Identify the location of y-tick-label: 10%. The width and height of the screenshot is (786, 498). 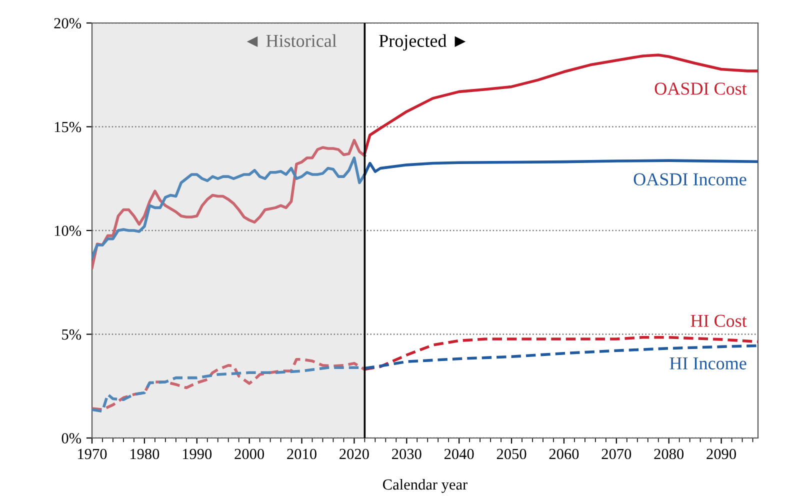
(68, 231).